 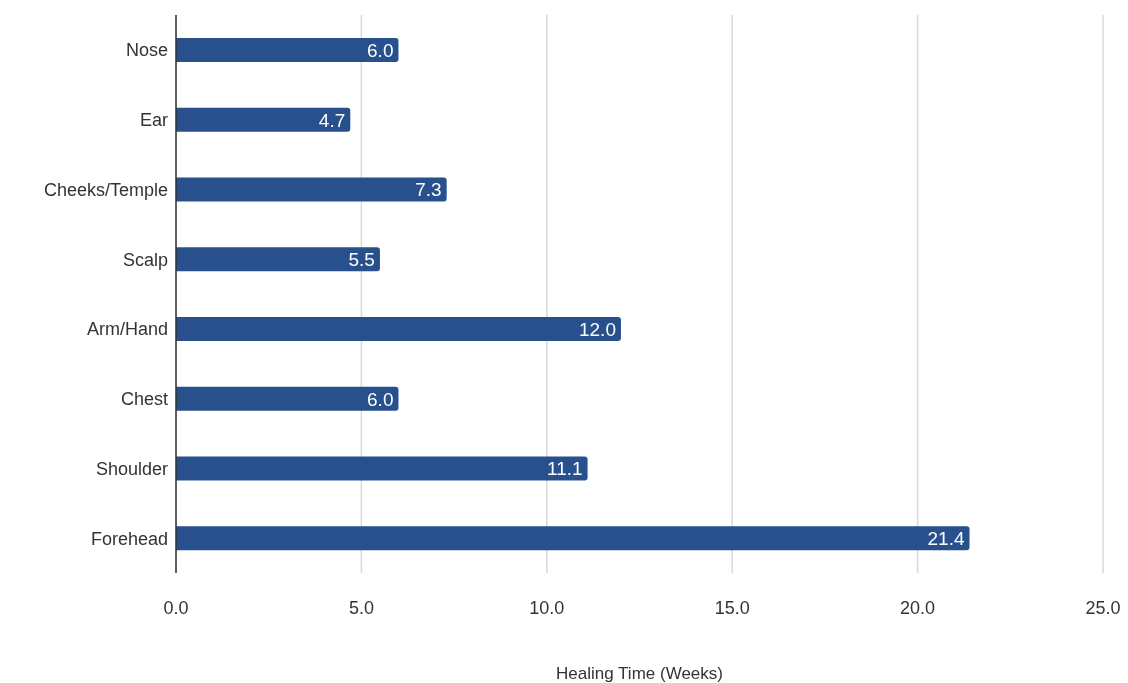 What do you see at coordinates (131, 468) in the screenshot?
I see `y-tick-label: Shoulder` at bounding box center [131, 468].